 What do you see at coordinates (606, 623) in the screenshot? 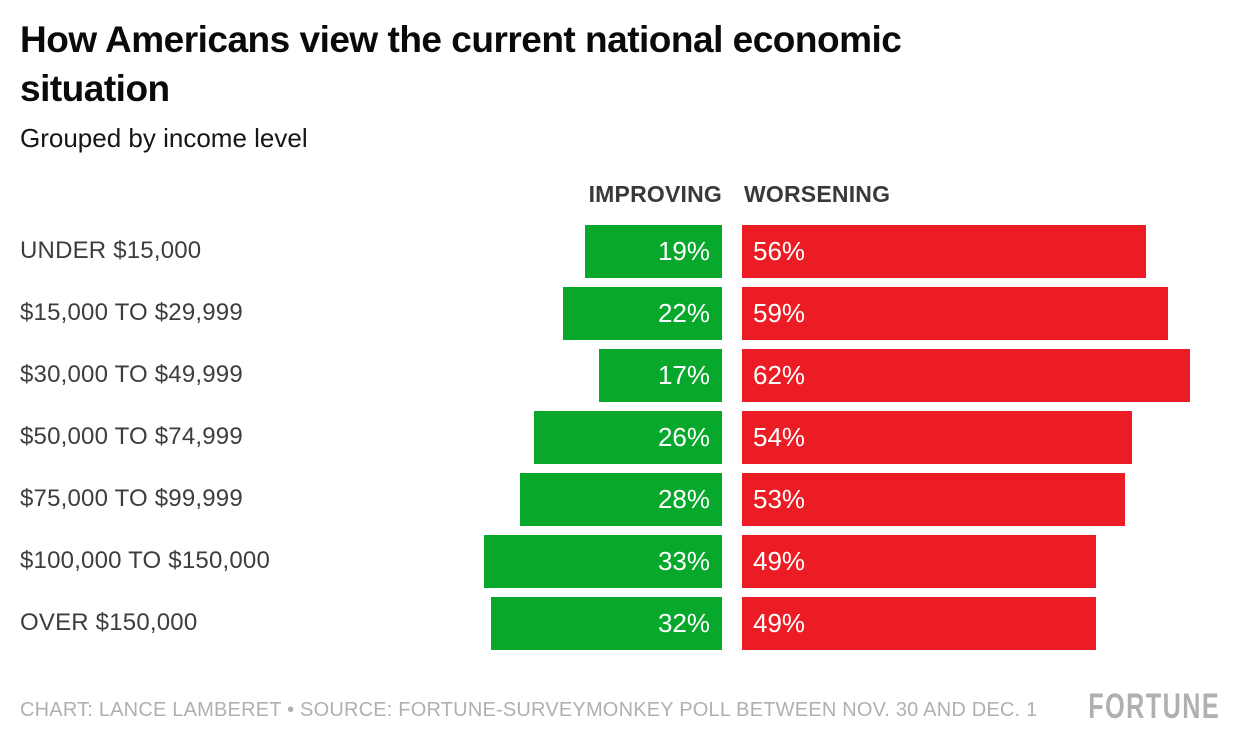
I see `improving-bar: 32%` at bounding box center [606, 623].